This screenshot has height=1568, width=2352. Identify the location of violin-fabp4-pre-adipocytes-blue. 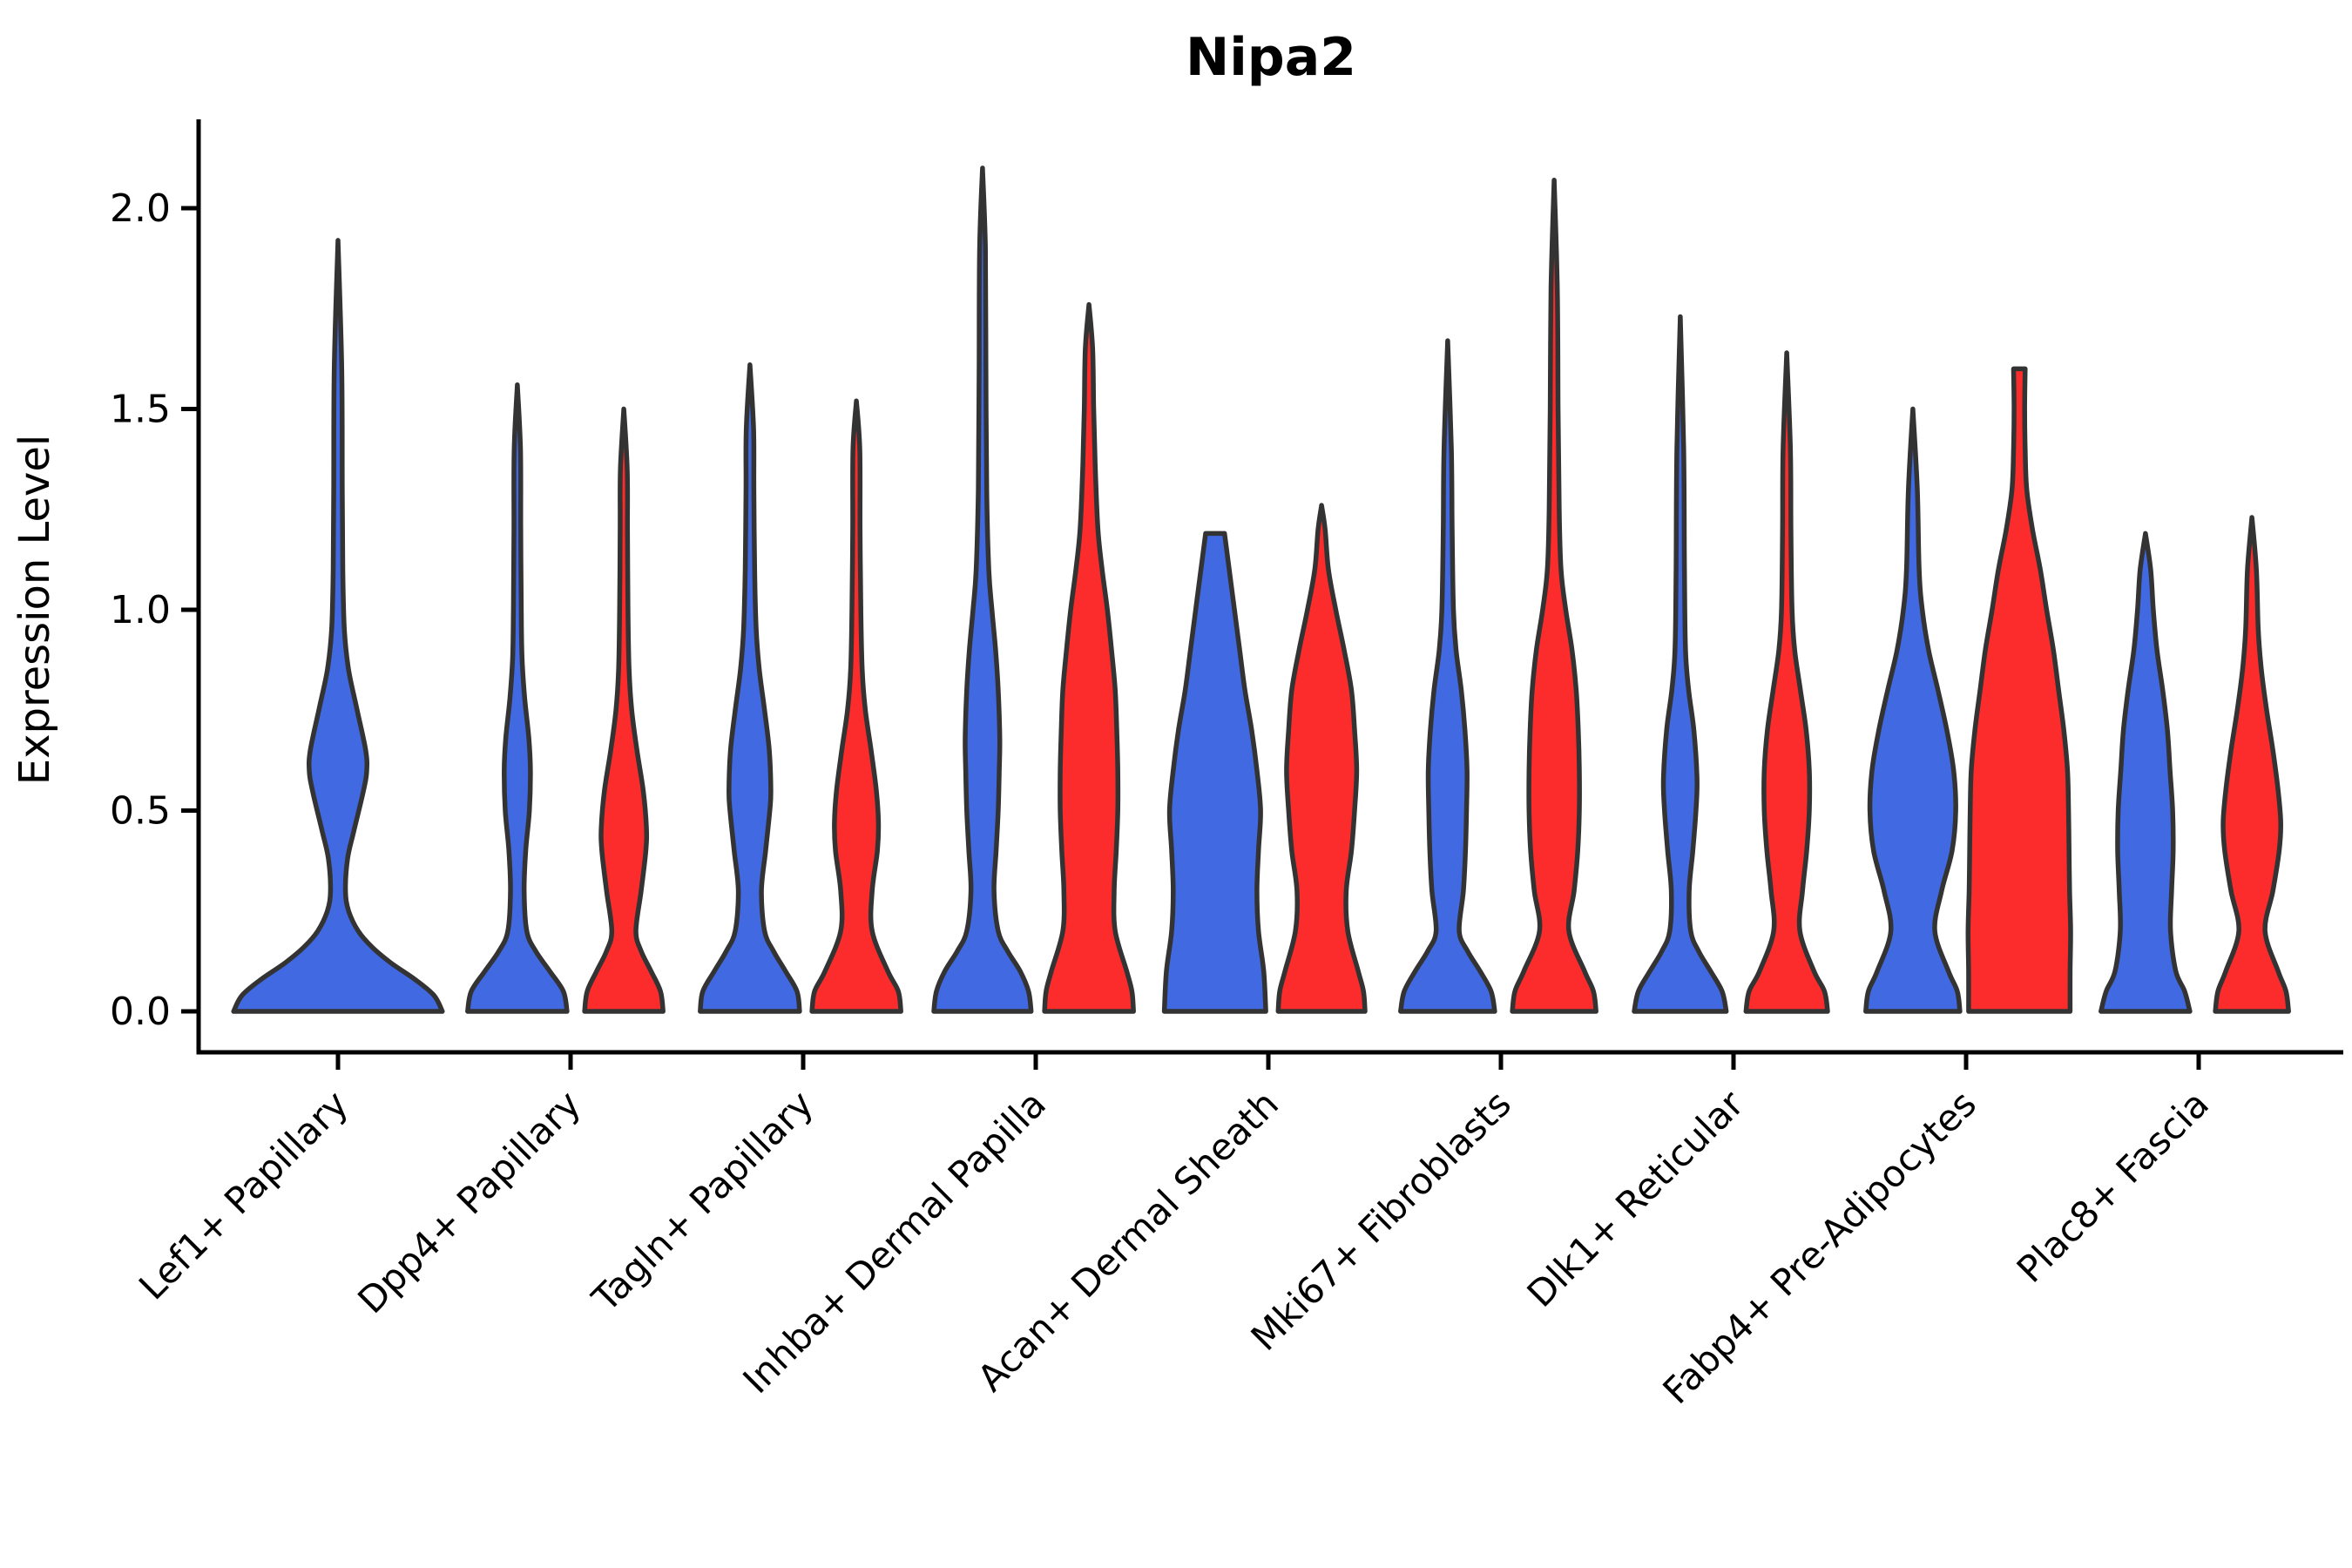
(1913, 710).